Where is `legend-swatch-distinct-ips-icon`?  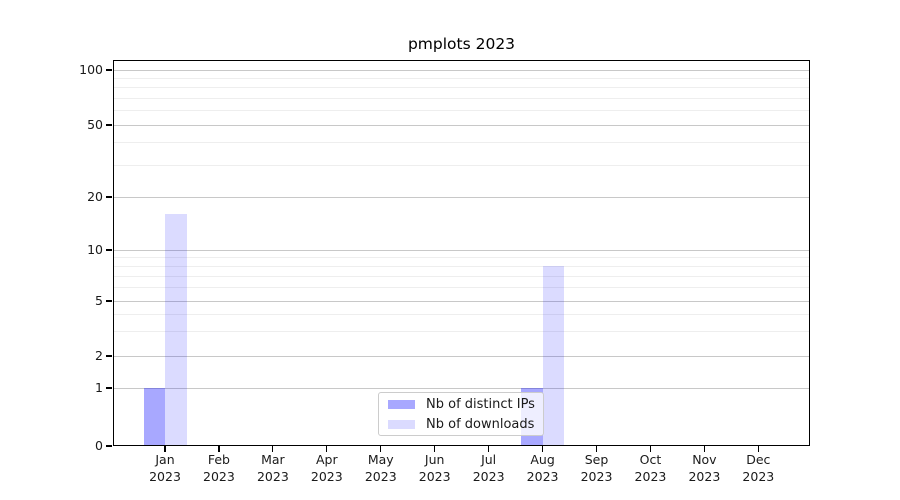 legend-swatch-distinct-ips-icon is located at coordinates (401, 404).